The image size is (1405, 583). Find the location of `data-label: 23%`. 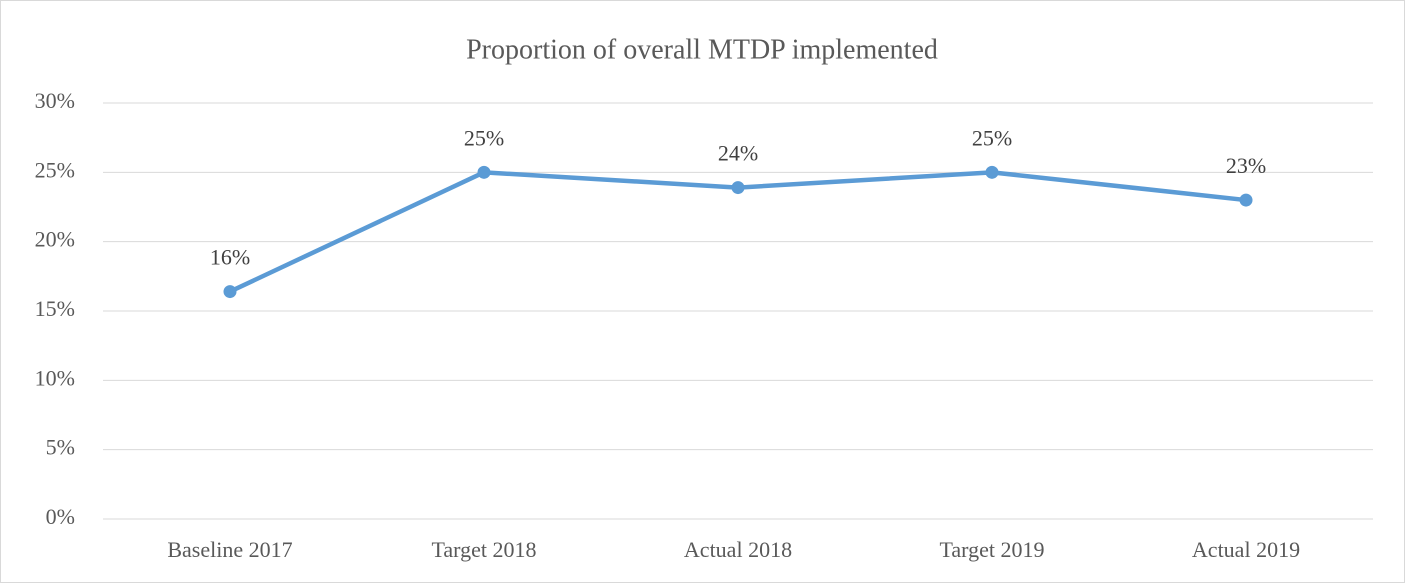

data-label: 23% is located at coordinates (1246, 165).